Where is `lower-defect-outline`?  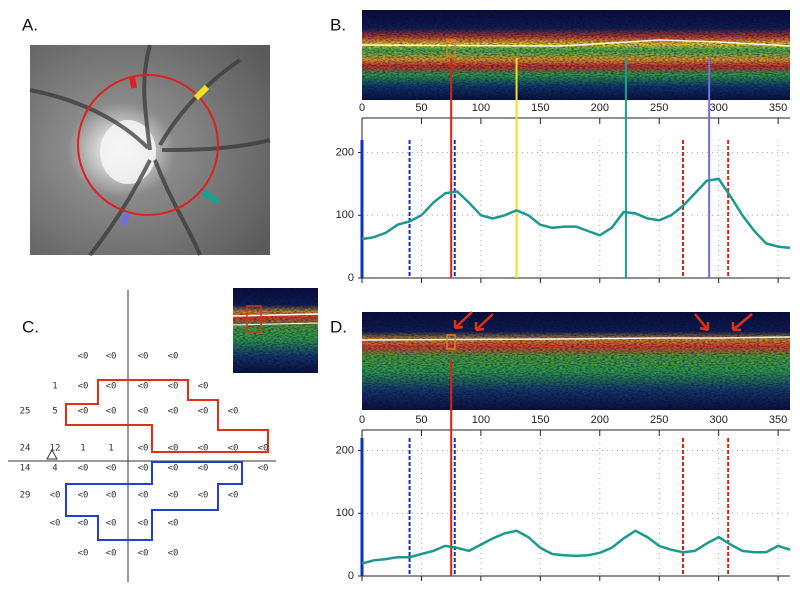
lower-defect-outline is located at coordinates (154, 501).